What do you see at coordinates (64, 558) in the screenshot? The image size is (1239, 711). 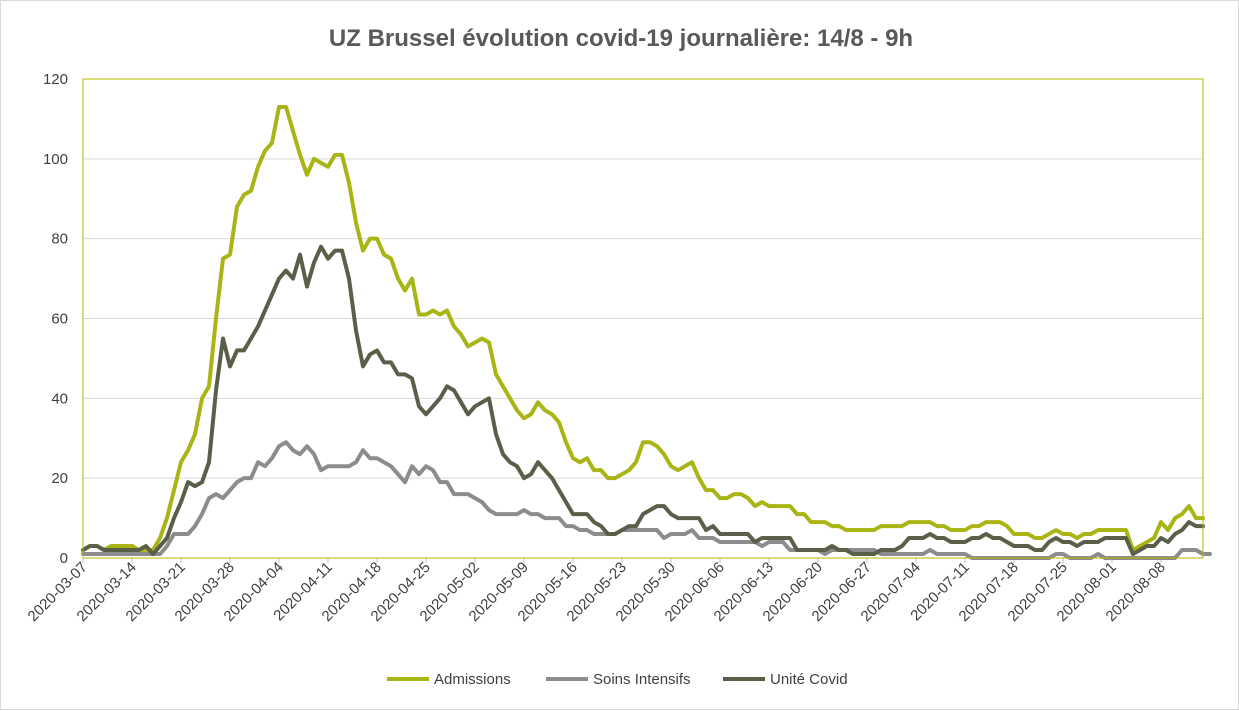 I see `y-tick-label: 0` at bounding box center [64, 558].